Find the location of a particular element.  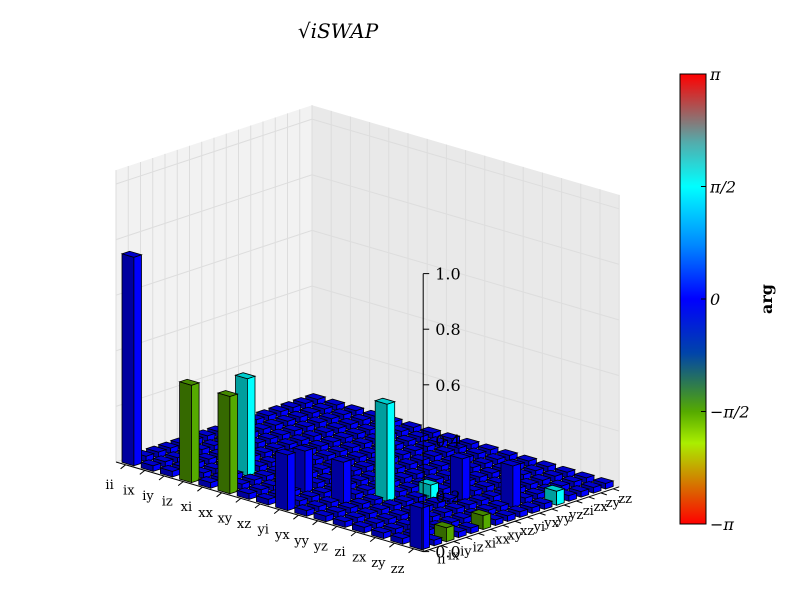

z-tick-label: 0.4 is located at coordinates (447, 440).